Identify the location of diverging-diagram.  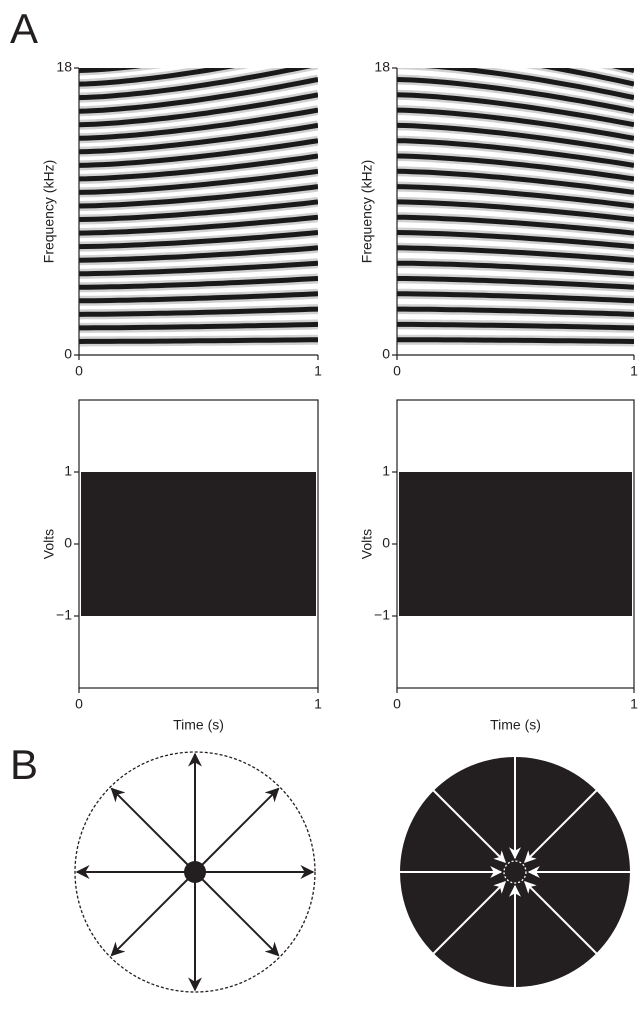
(195, 872).